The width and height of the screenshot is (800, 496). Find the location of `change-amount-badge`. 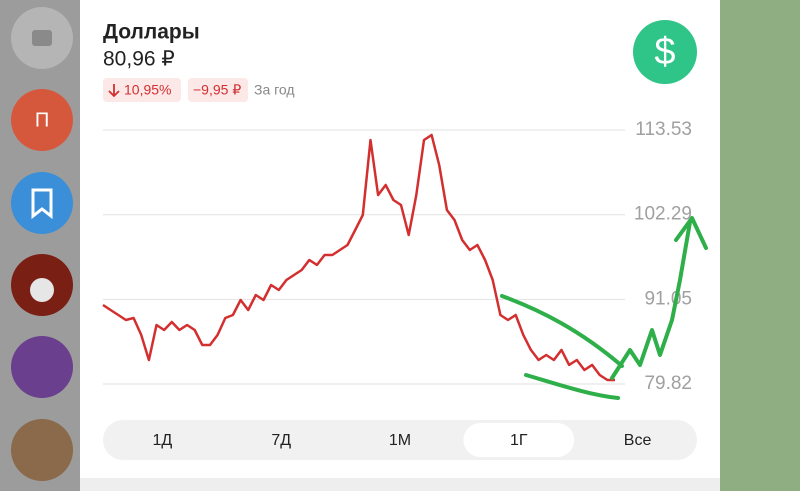

change-amount-badge is located at coordinates (218, 90).